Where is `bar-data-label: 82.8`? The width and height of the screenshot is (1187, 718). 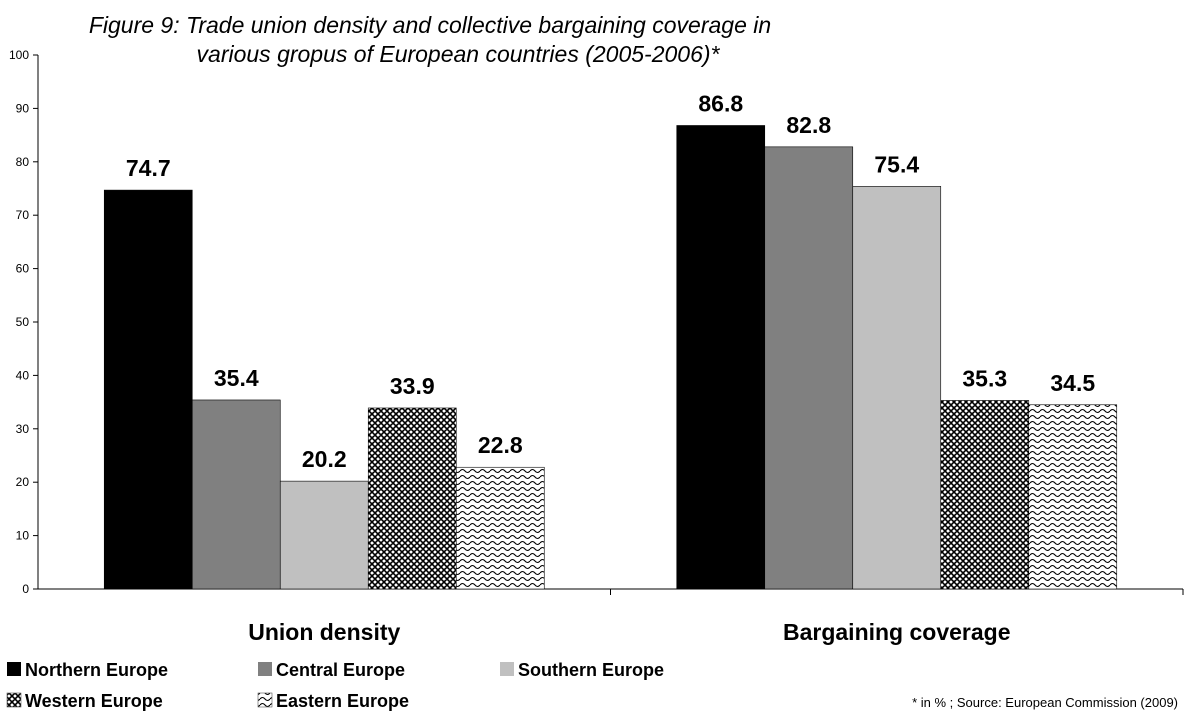 bar-data-label: 82.8 is located at coordinates (808, 125).